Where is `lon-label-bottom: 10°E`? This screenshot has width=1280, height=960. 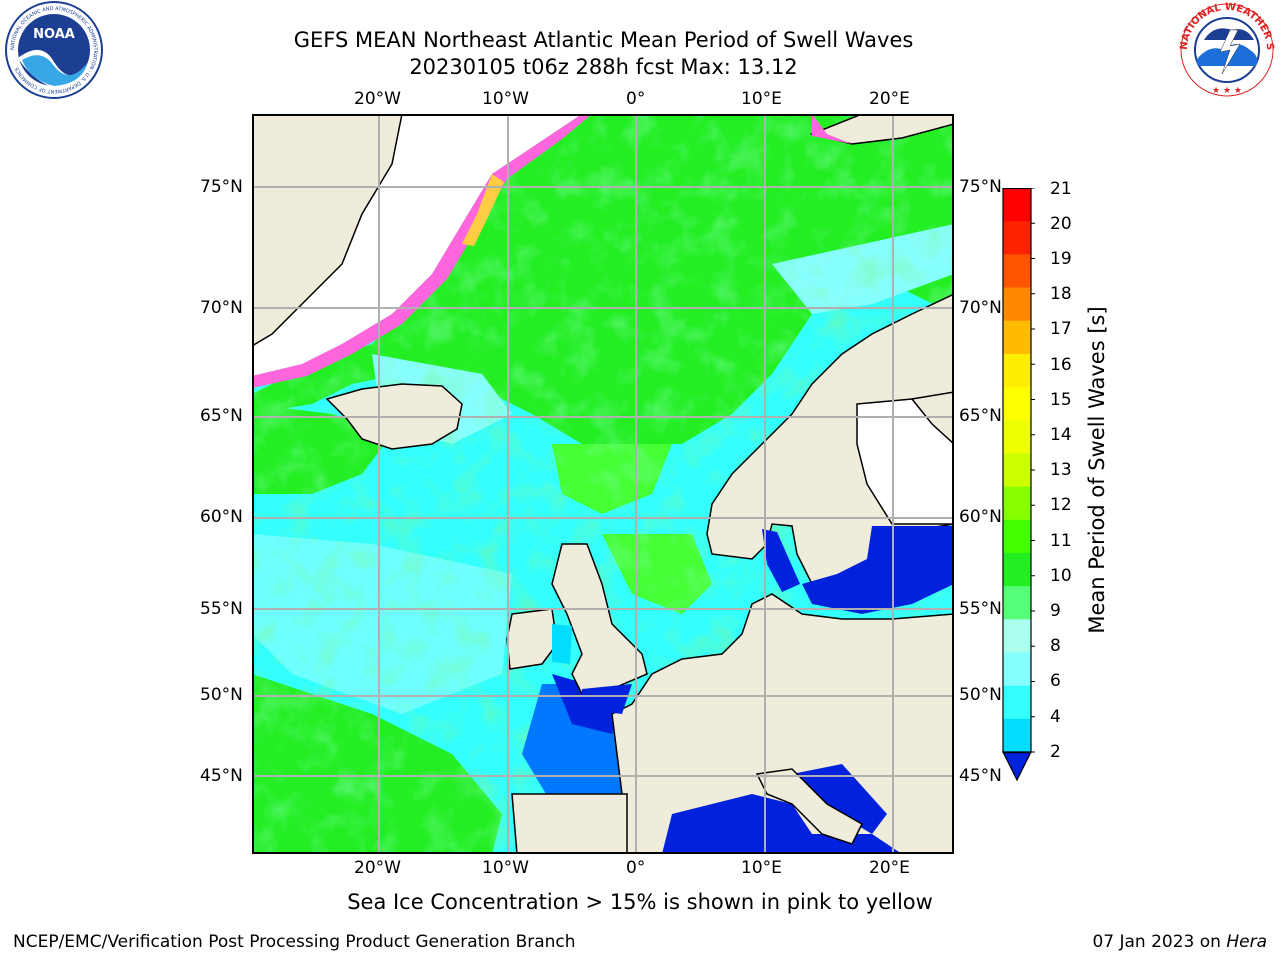
lon-label-bottom: 10°E is located at coordinates (761, 868).